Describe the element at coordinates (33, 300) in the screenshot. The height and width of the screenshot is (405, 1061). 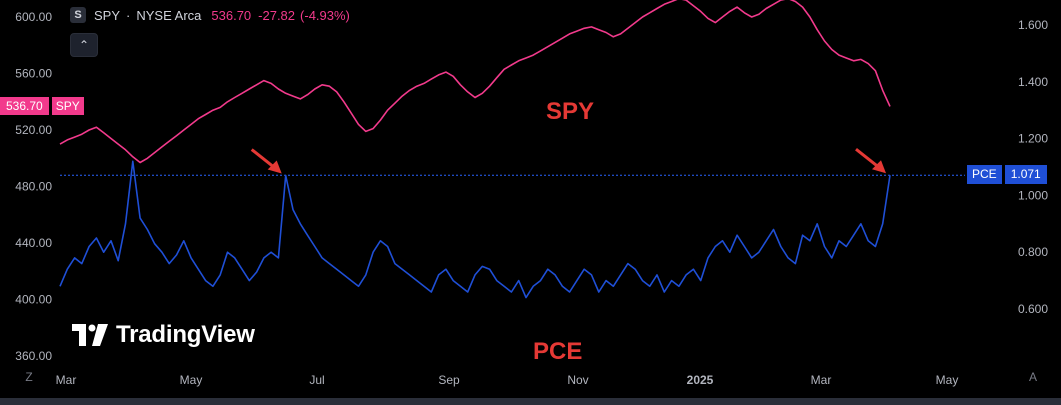
I see `left-axis-tick-label: 400.00` at that location.